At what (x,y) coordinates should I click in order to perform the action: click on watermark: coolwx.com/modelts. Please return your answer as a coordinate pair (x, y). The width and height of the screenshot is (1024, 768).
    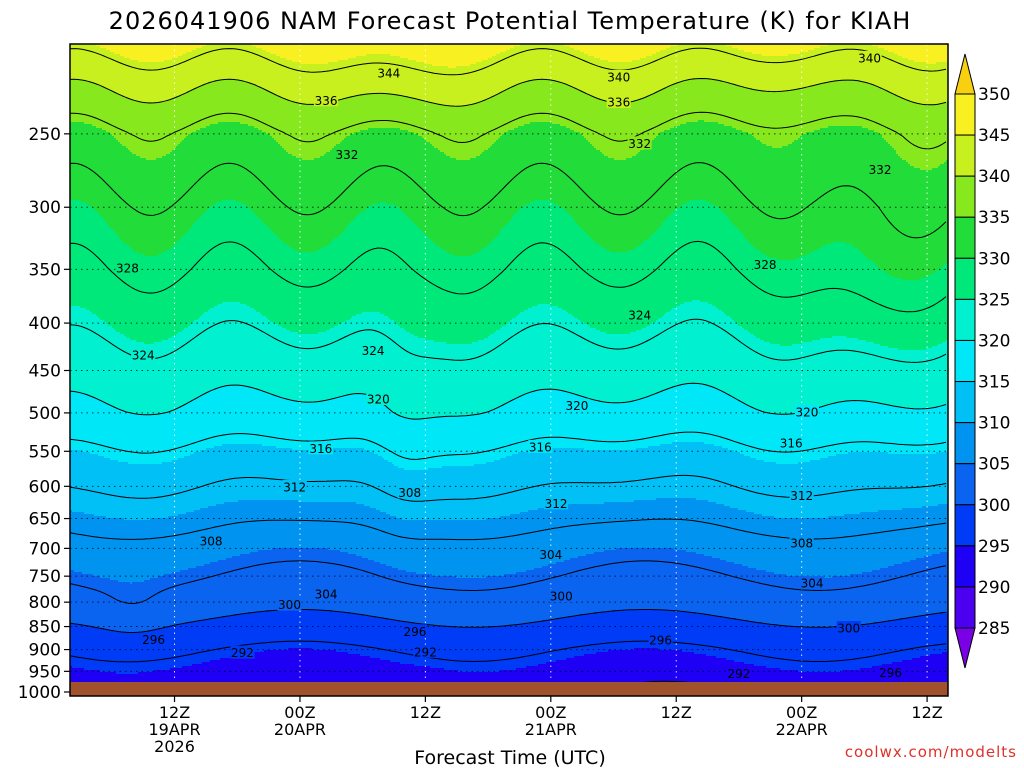
    Looking at the image, I should click on (931, 752).